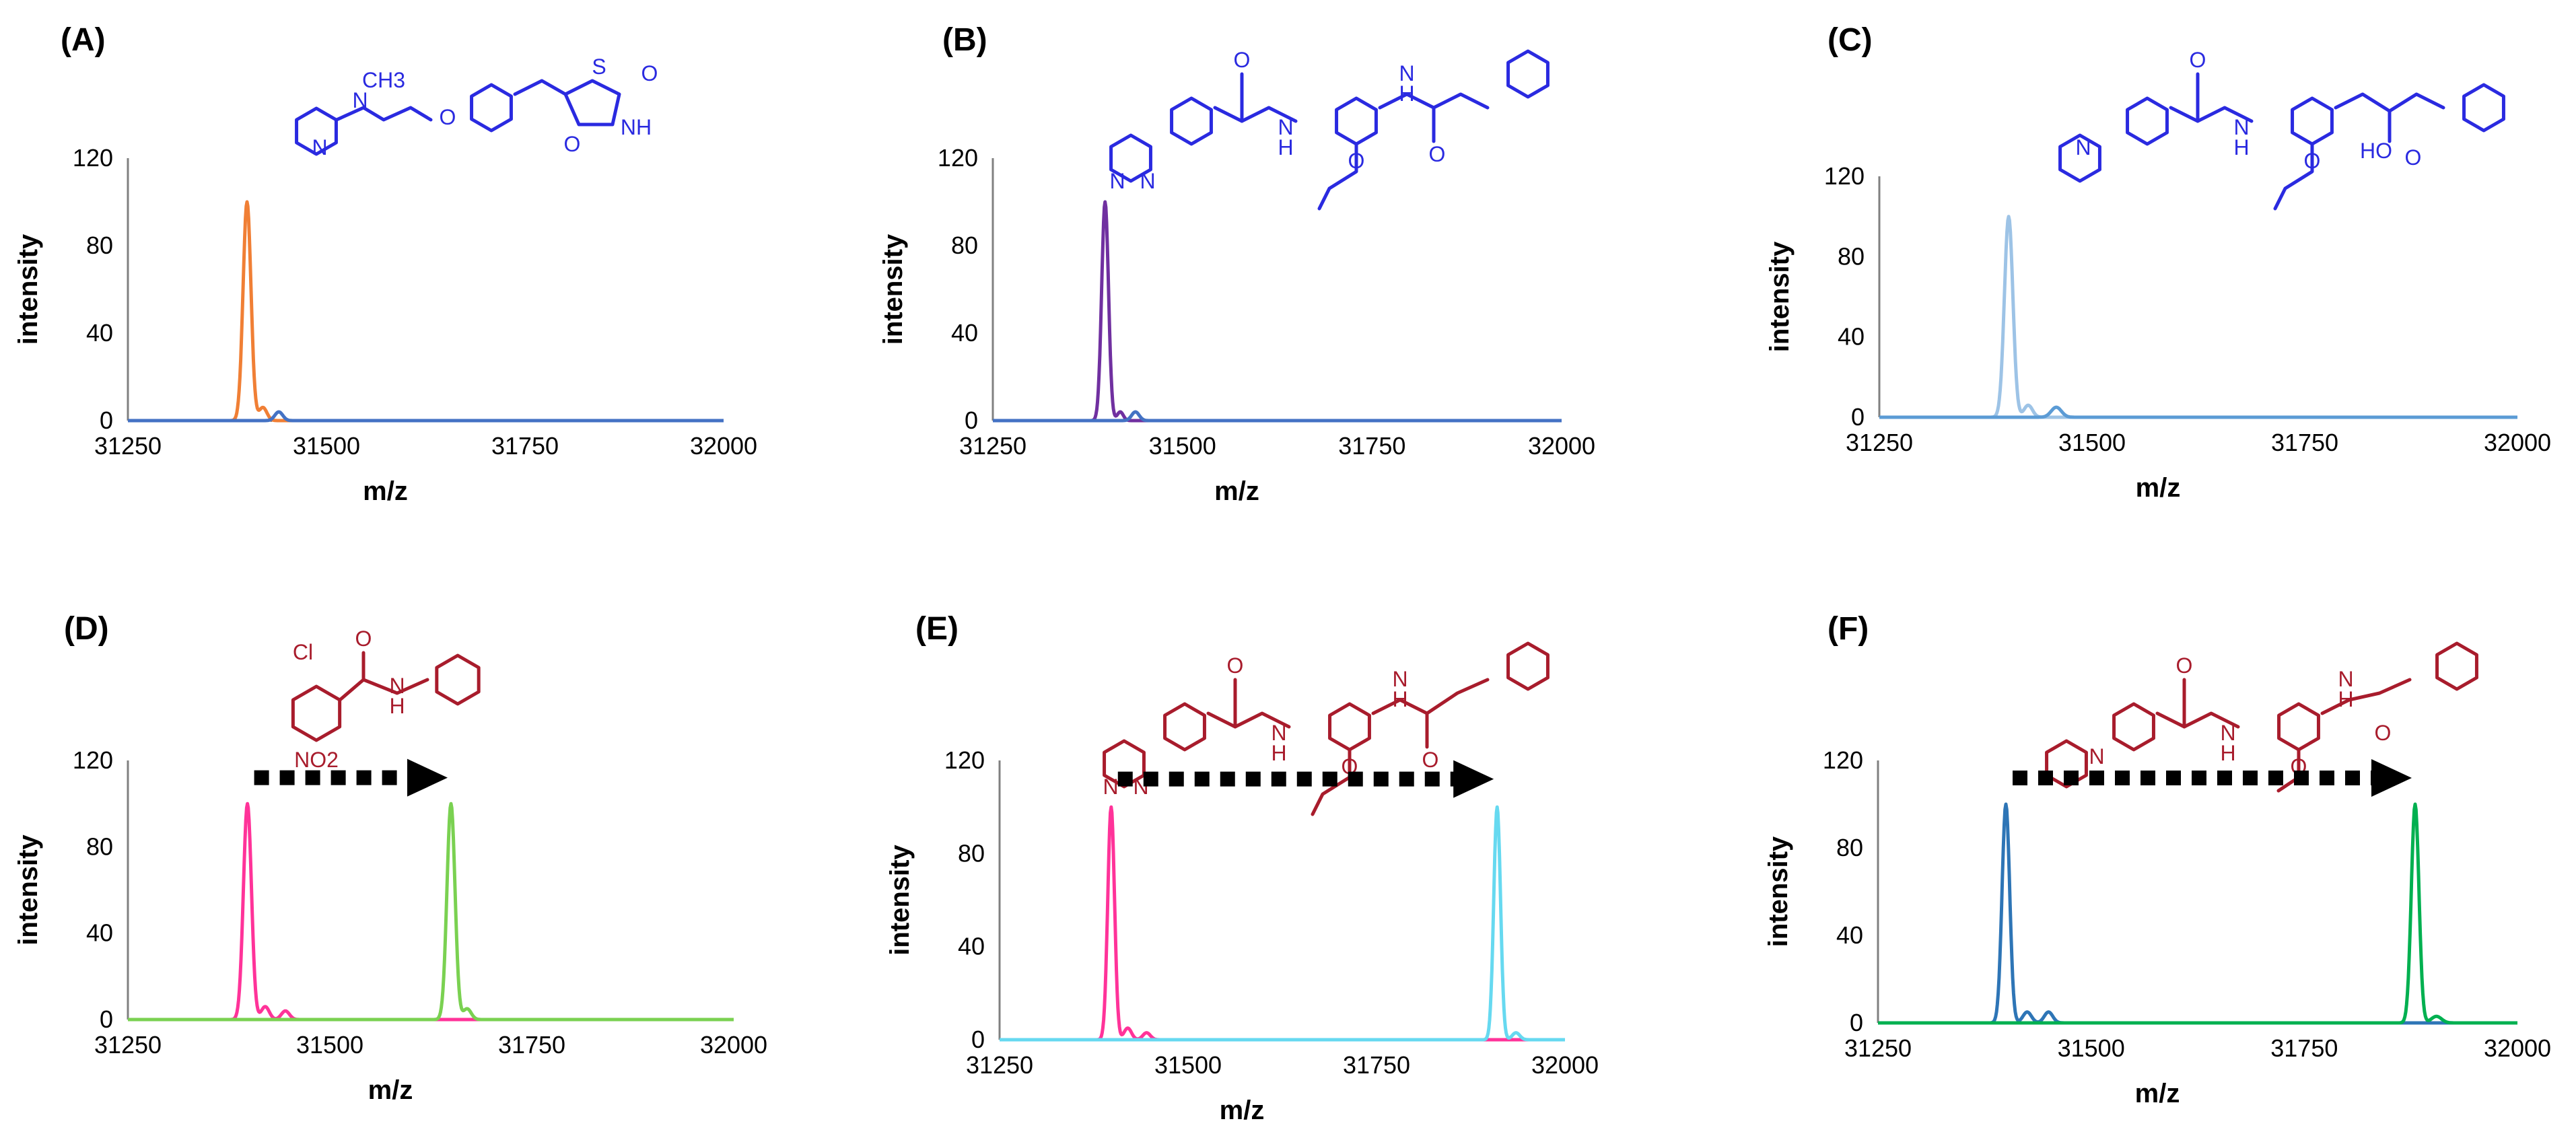 Image resolution: width=2576 pixels, height=1140 pixels. What do you see at coordinates (351, 676) in the screenshot?
I see `carbonyl-bond` at bounding box center [351, 676].